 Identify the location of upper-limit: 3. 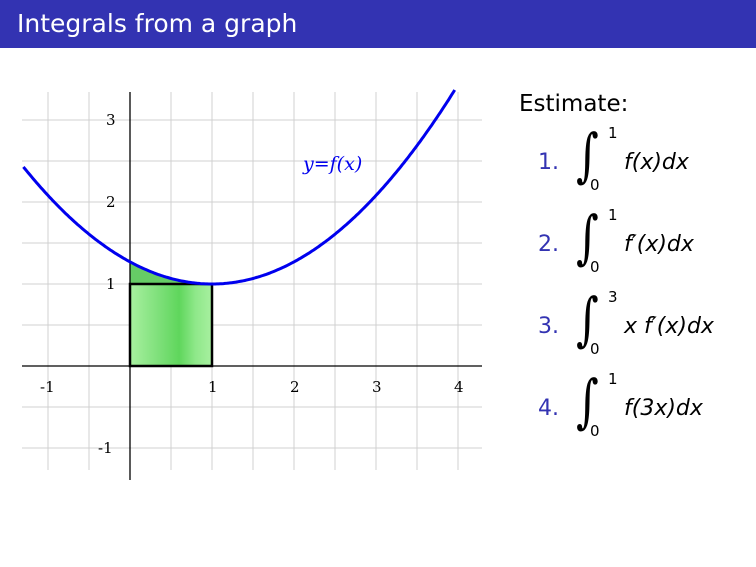
(613, 297).